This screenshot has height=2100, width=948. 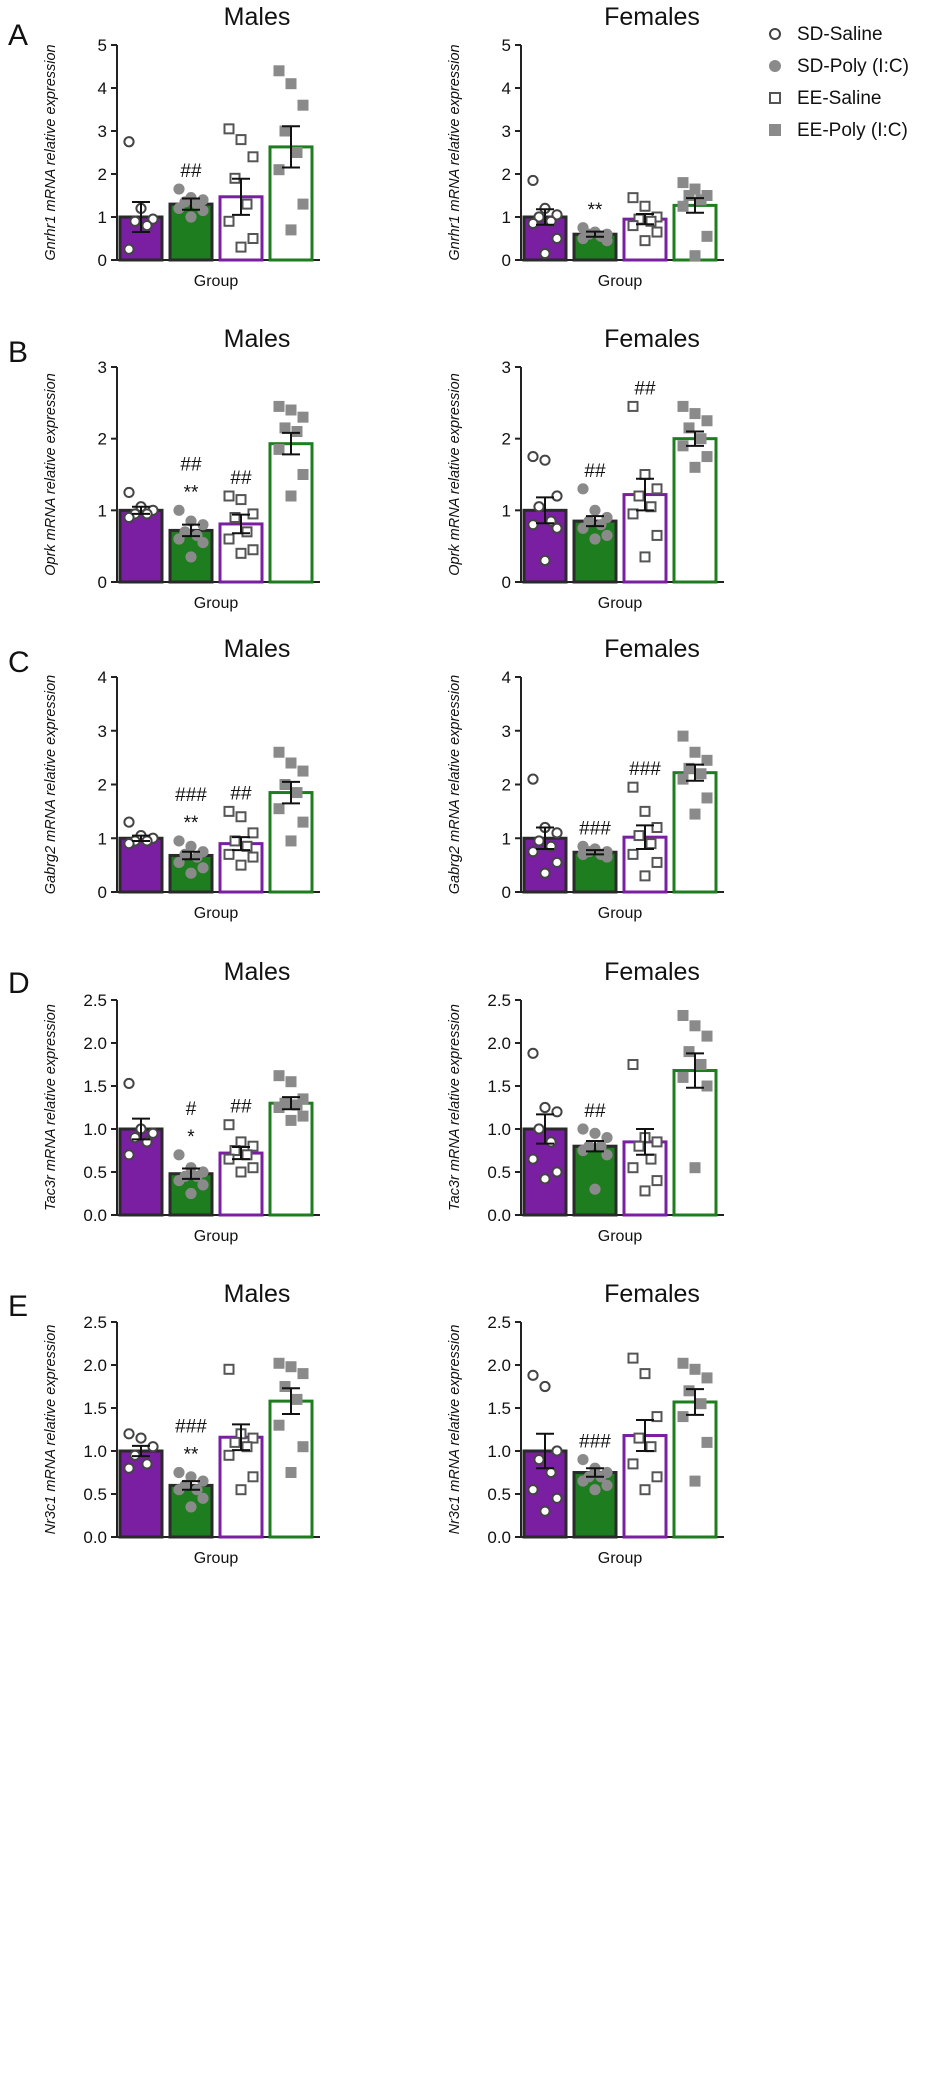 I want to click on panel-letter: D, so click(x=19, y=983).